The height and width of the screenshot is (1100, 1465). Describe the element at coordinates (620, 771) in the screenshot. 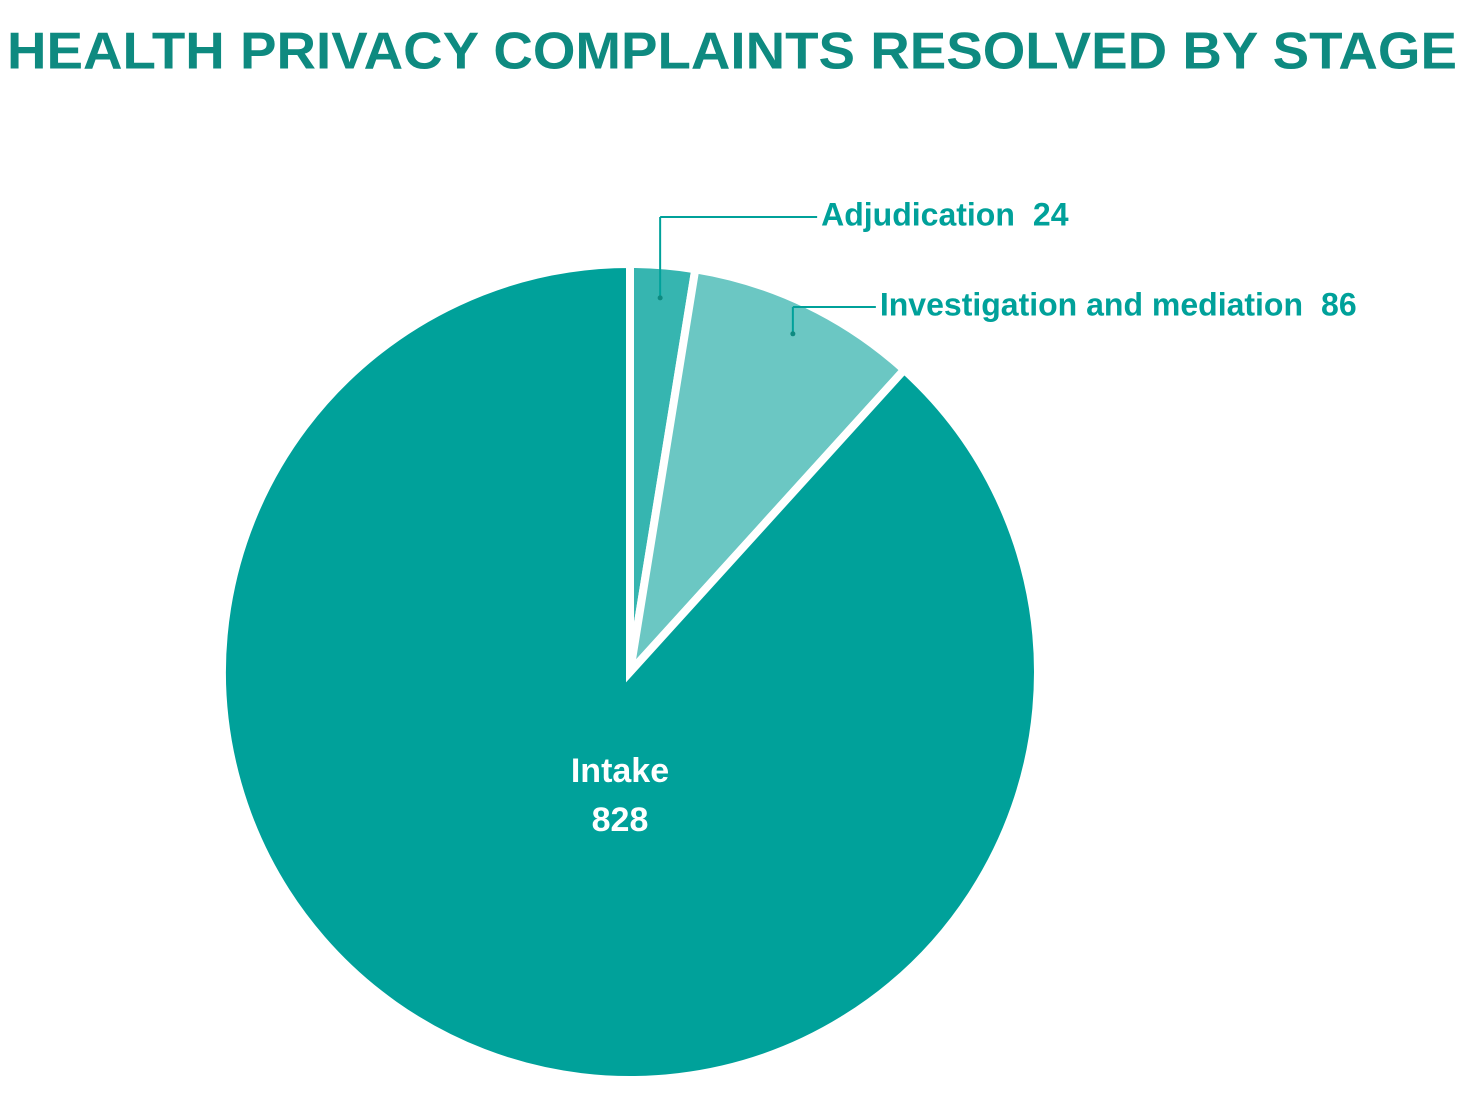

I see `slice-label: Intake` at that location.